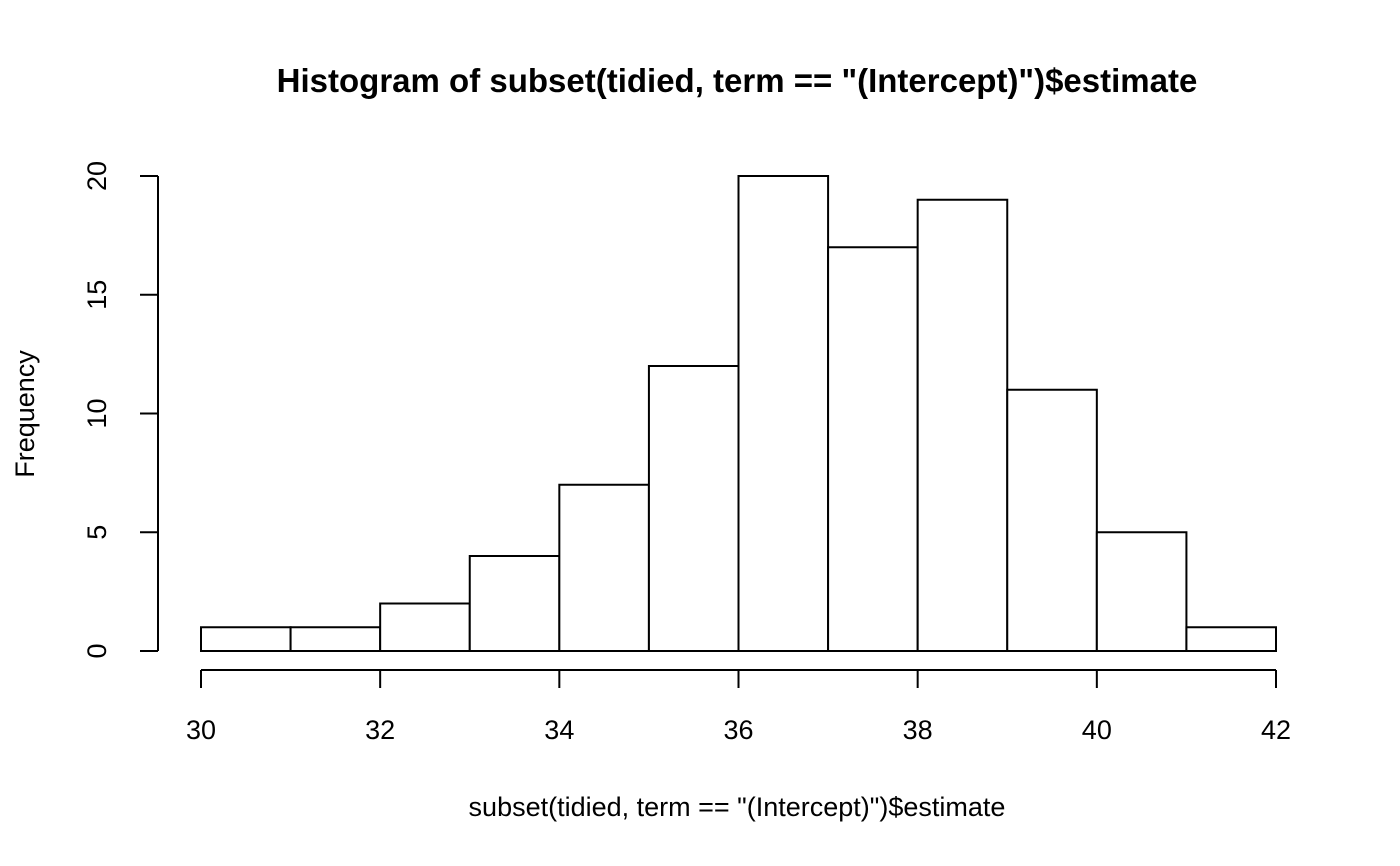 The image size is (1400, 866). I want to click on y-tick-label-4: 20, so click(97, 176).